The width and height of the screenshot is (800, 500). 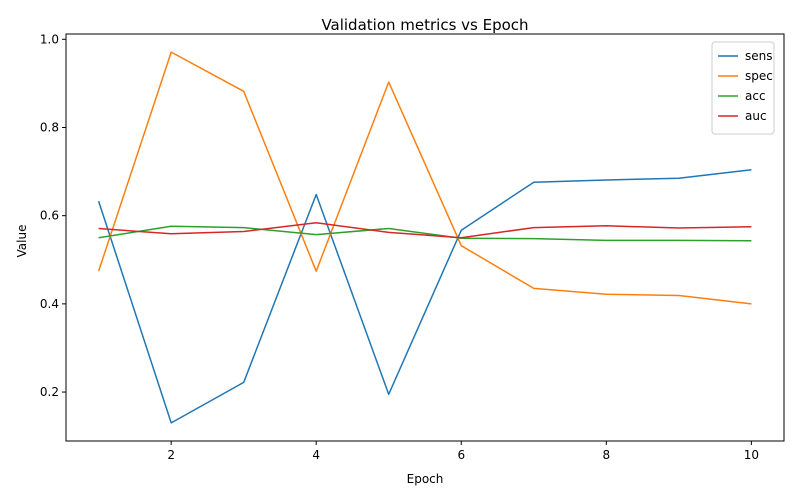 What do you see at coordinates (606, 455) in the screenshot?
I see `x-tick-label: 8` at bounding box center [606, 455].